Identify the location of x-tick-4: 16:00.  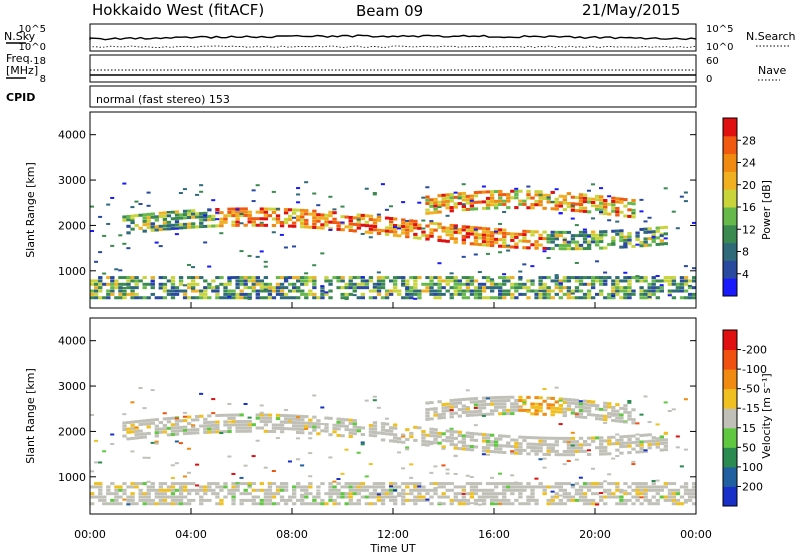
(494, 534).